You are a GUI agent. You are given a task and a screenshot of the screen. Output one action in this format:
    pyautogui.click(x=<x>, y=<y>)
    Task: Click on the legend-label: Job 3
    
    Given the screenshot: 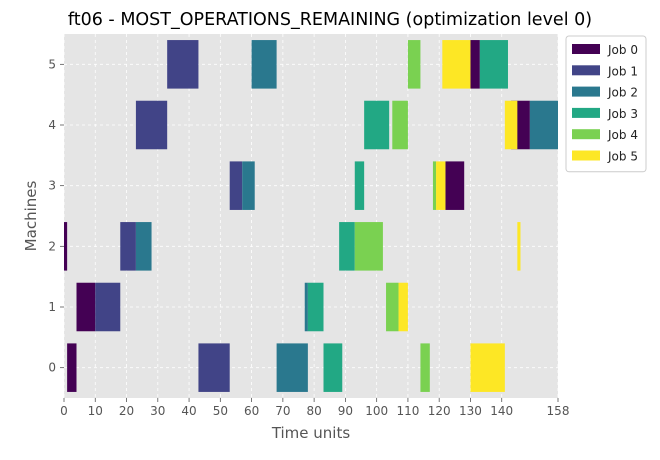 What is the action you would take?
    pyautogui.click(x=622, y=114)
    